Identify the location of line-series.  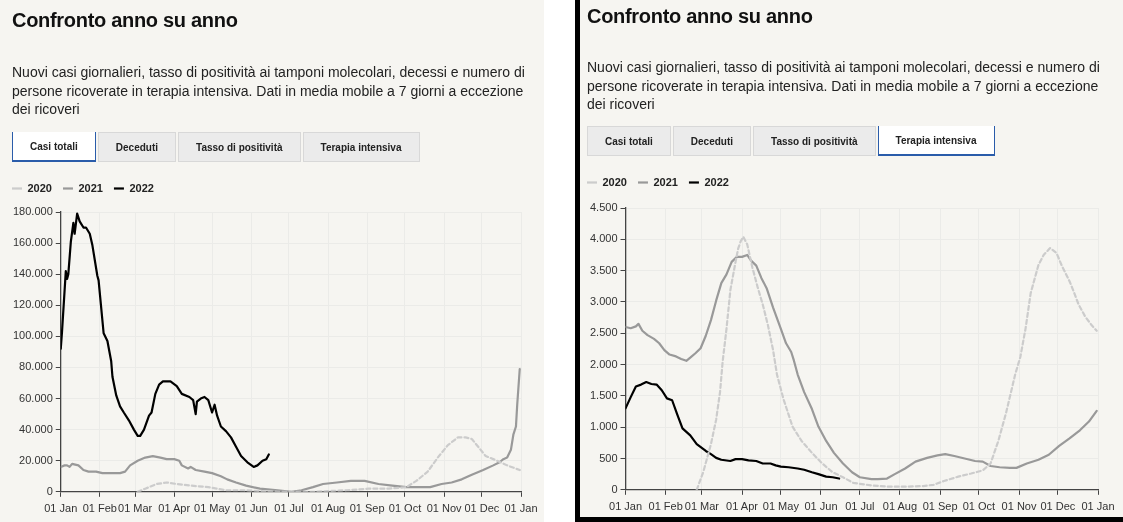
(328, 464).